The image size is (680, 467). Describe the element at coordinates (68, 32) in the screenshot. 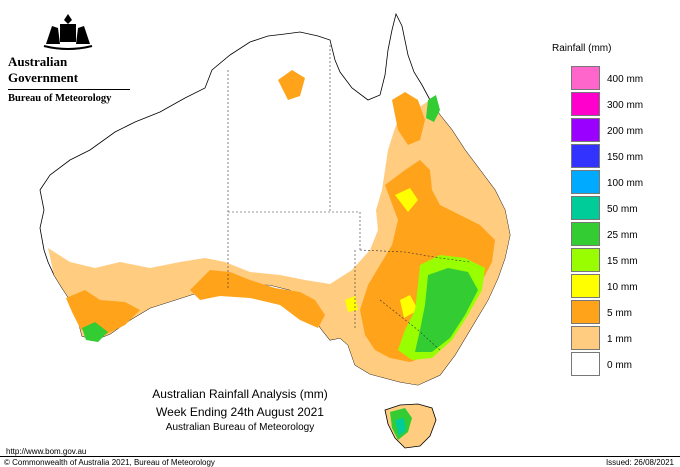

I see `coat-of-arms-icon` at that location.